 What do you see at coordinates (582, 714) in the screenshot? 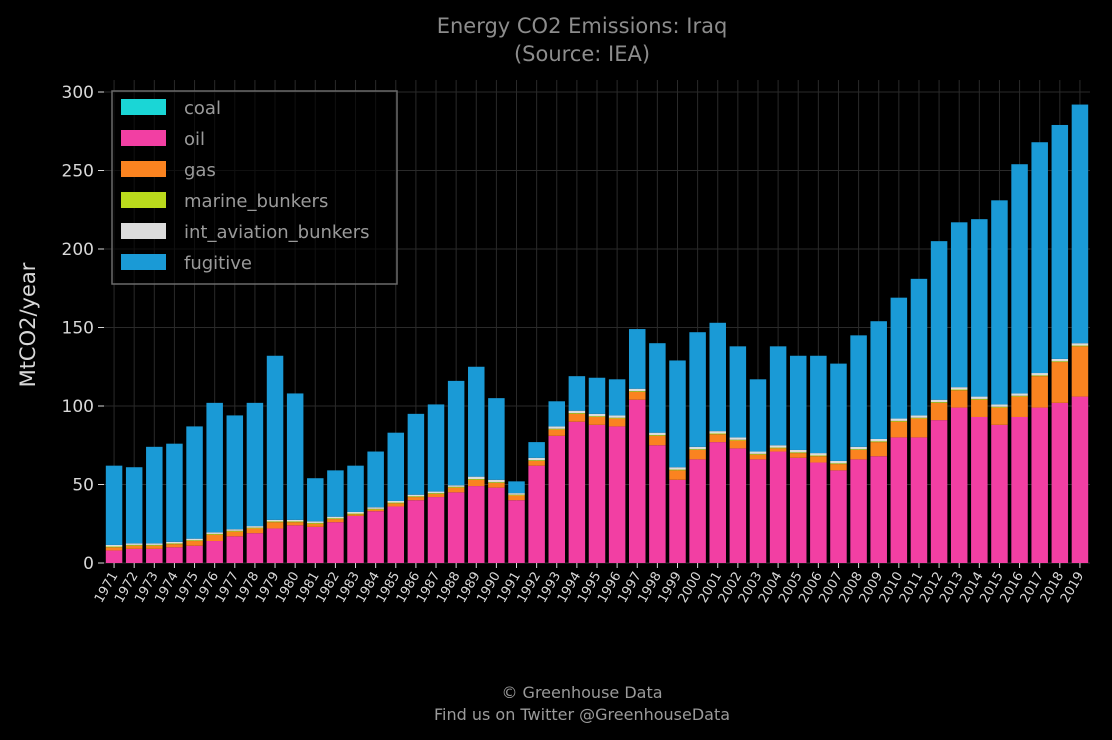
I see `footer-twitter: Find us on Twitter @GreenhouseData` at bounding box center [582, 714].